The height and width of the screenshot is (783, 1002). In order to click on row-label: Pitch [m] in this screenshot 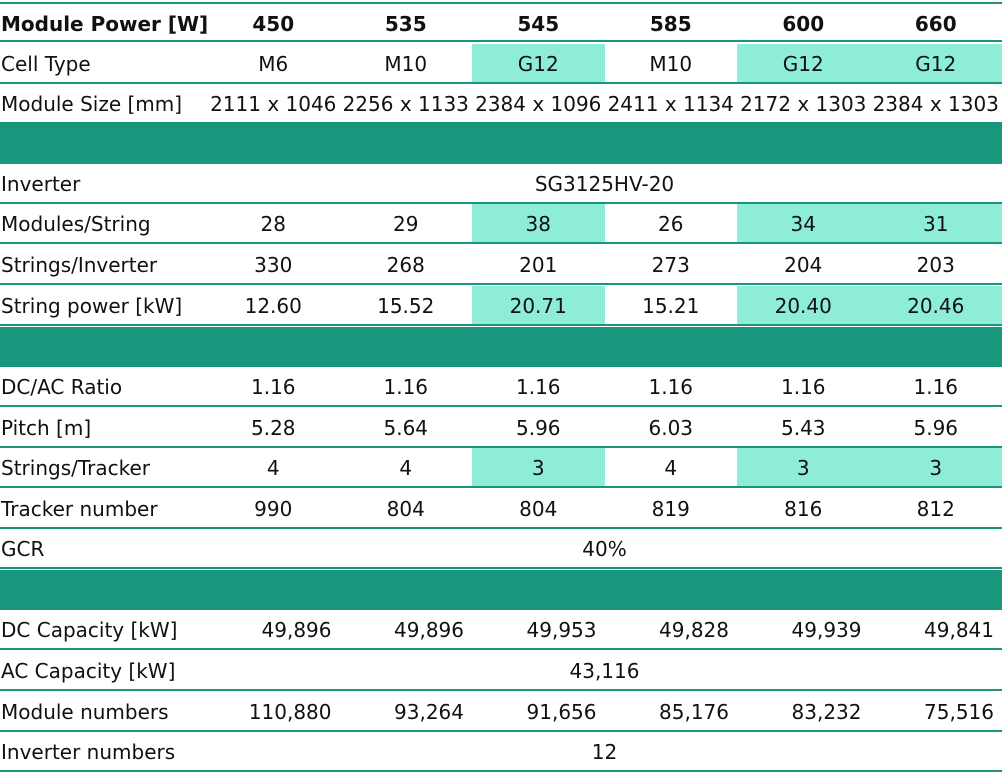, I will do `click(46, 428)`.